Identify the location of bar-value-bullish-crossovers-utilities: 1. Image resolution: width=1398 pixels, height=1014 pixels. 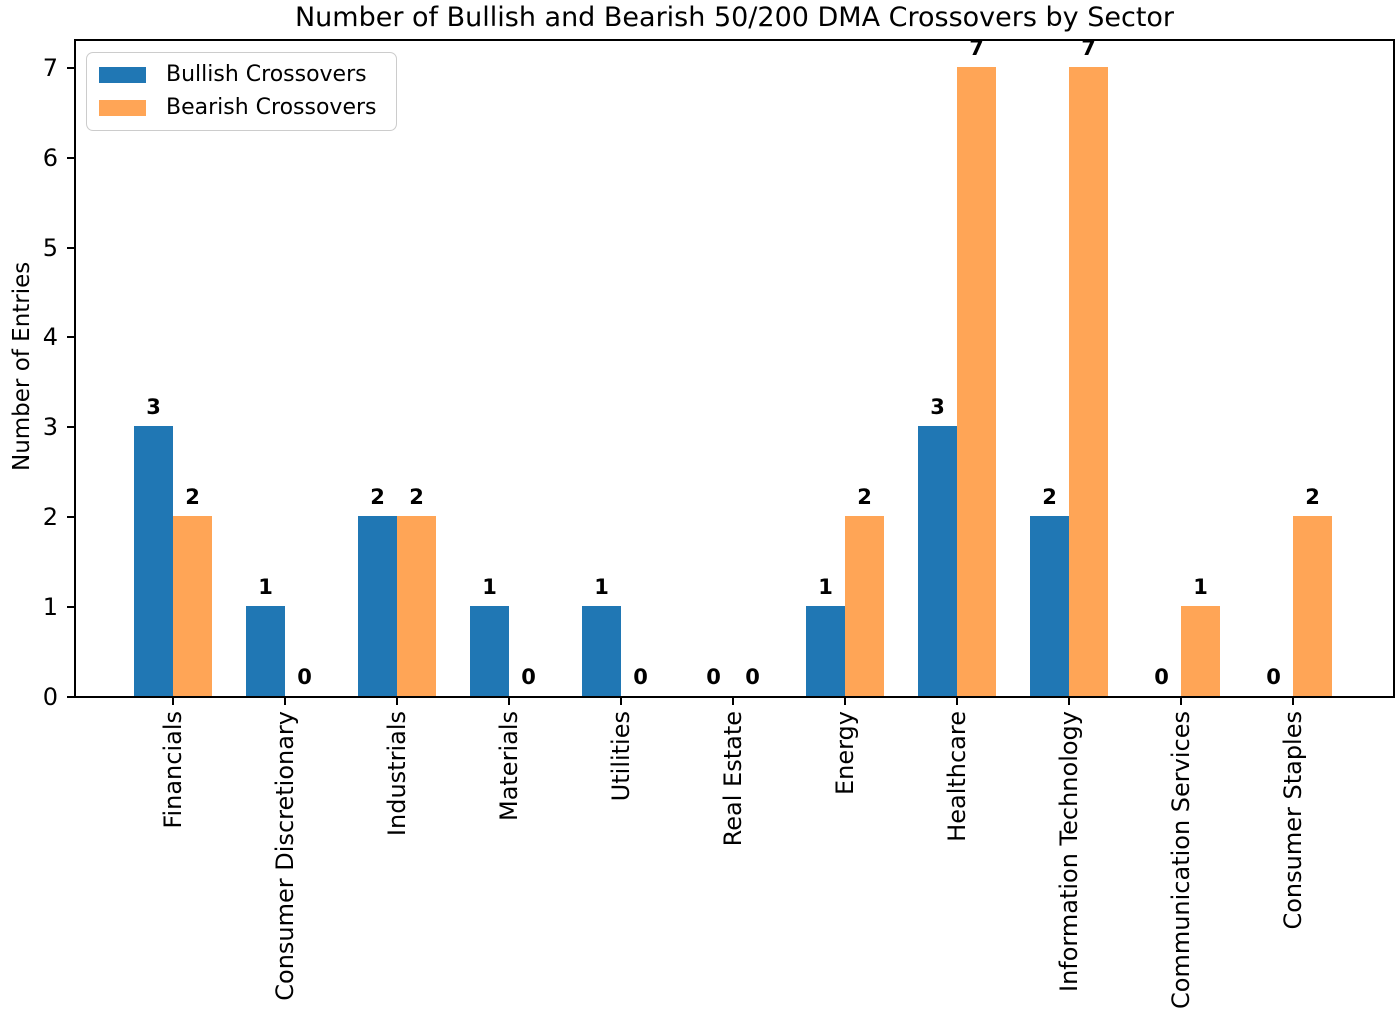
(601, 587).